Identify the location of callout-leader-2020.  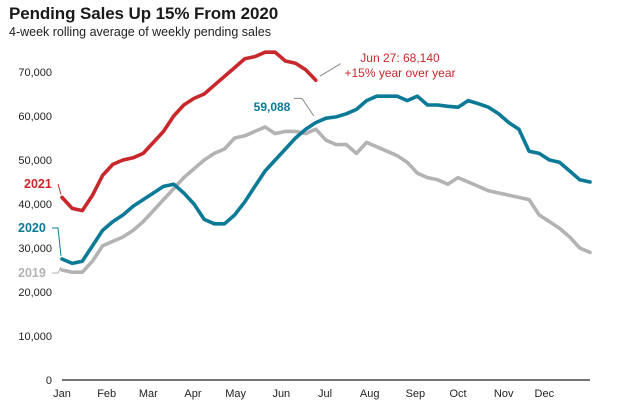
(304, 107).